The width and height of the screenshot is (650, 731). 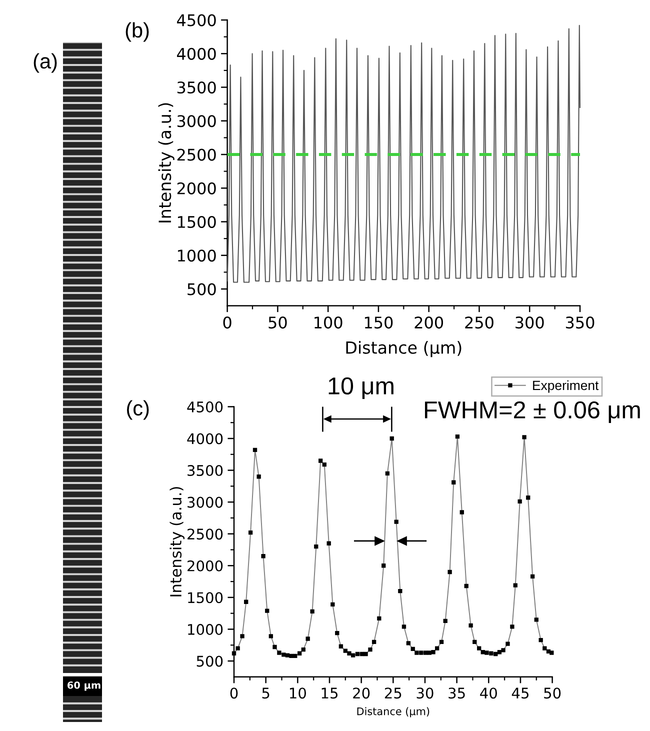 I want to click on x-tick-label: 15, so click(x=330, y=693).